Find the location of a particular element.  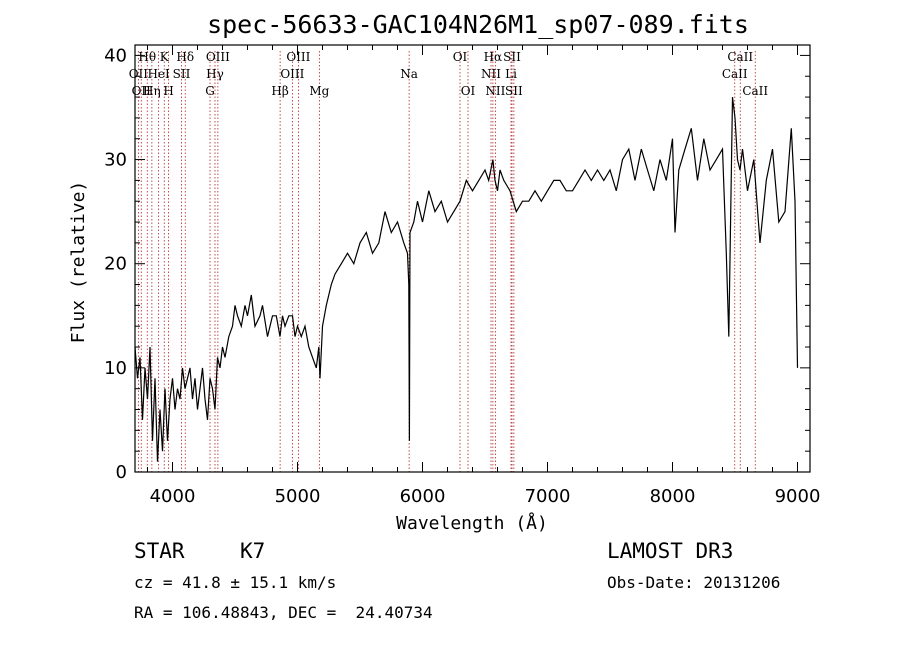

y-tick-label: 20 is located at coordinates (115, 264).